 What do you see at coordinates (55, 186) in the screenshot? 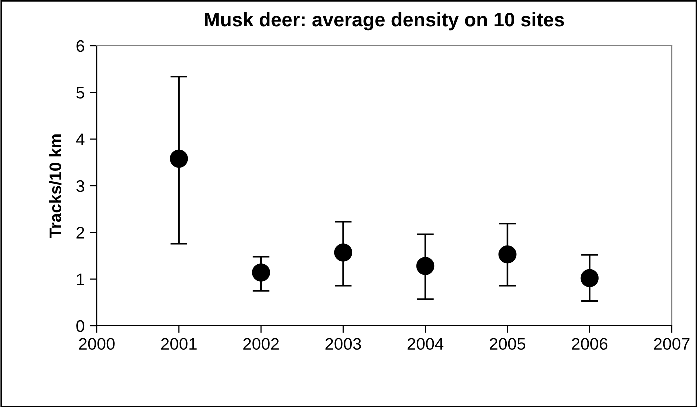
I see `y-axis-title: Tracks/10 km` at bounding box center [55, 186].